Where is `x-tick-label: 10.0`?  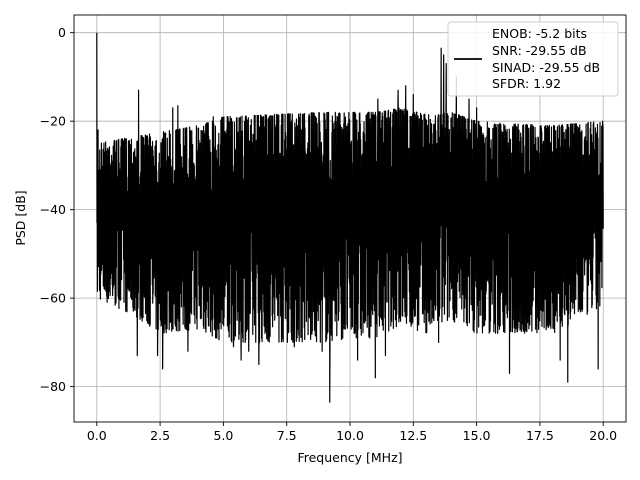 x-tick-label: 10.0 is located at coordinates (350, 435).